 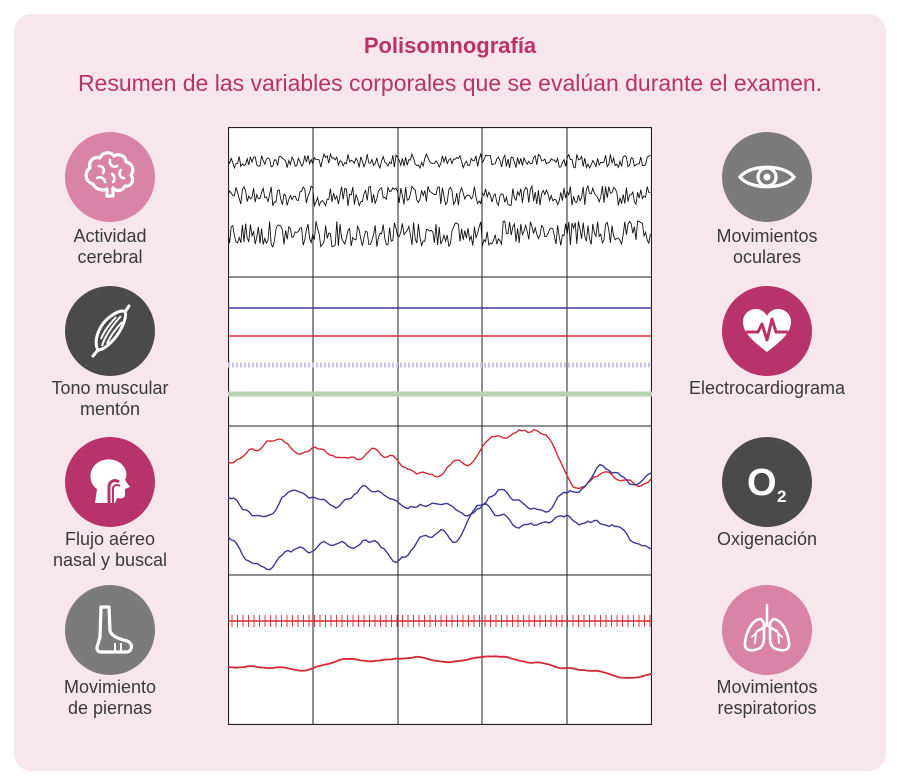 I want to click on label-actividad-cerebral: Actividad cerebral, so click(x=110, y=246).